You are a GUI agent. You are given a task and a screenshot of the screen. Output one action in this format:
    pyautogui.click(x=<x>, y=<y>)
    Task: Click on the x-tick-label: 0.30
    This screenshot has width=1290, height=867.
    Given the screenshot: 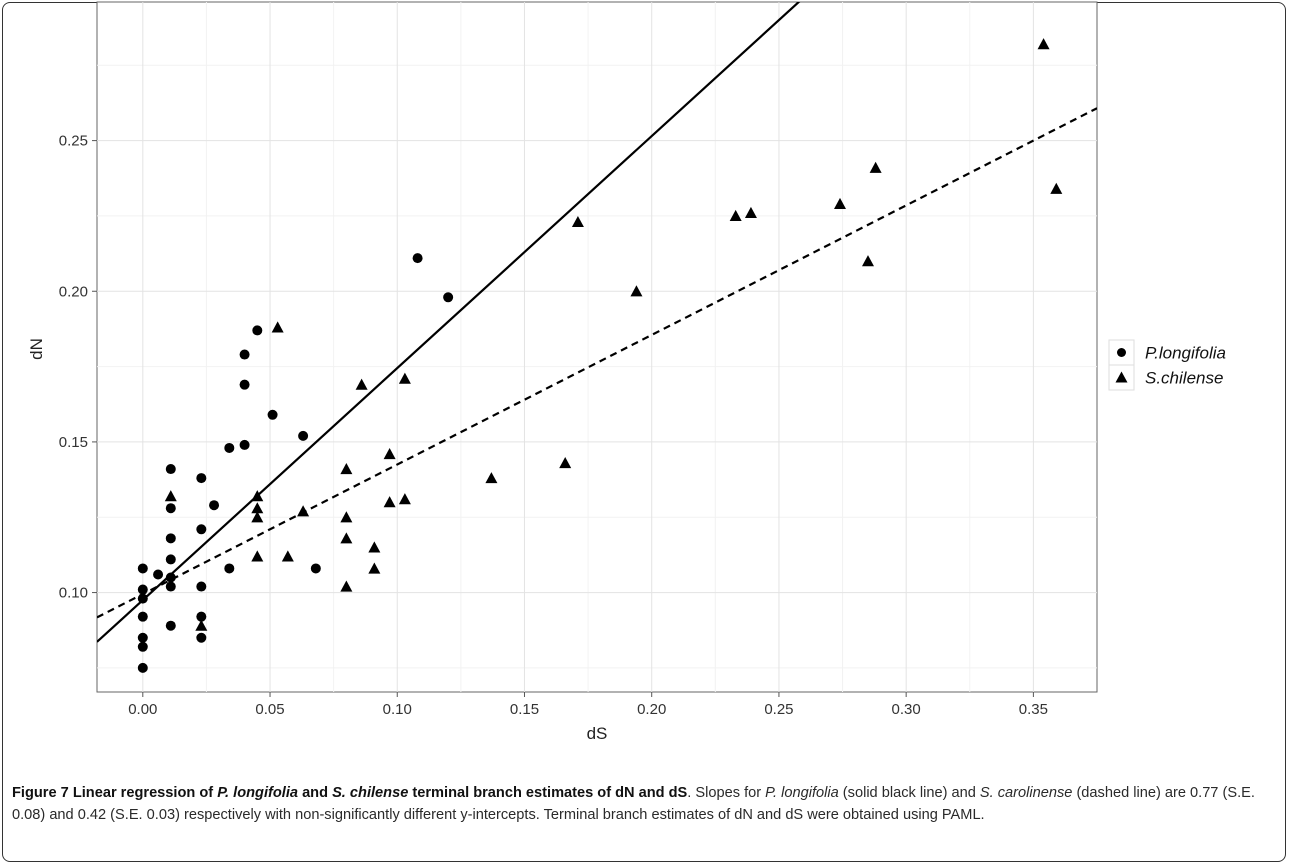 What is the action you would take?
    pyautogui.click(x=906, y=709)
    